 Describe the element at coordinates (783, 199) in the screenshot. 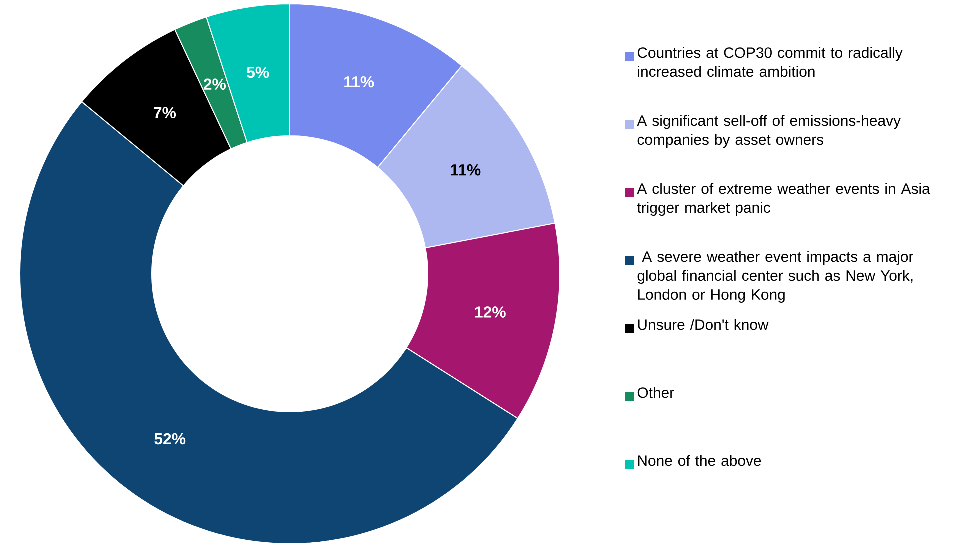

I see `legend-label: A cluster of extreme weather events in Asia trigger market panic` at that location.